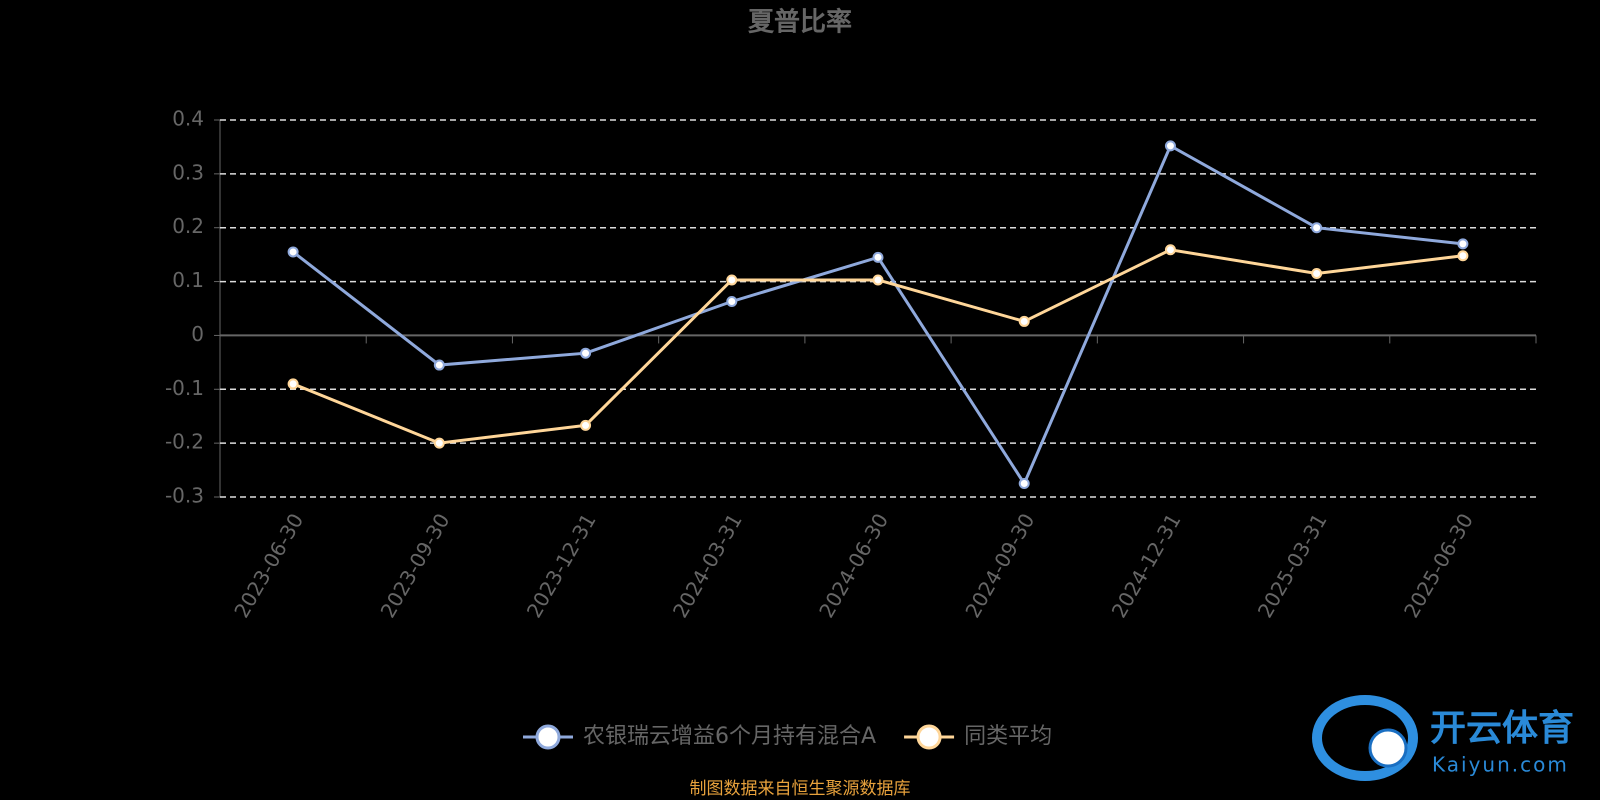 The image size is (1600, 800). I want to click on y-tick-label: 0.4, so click(188, 119).